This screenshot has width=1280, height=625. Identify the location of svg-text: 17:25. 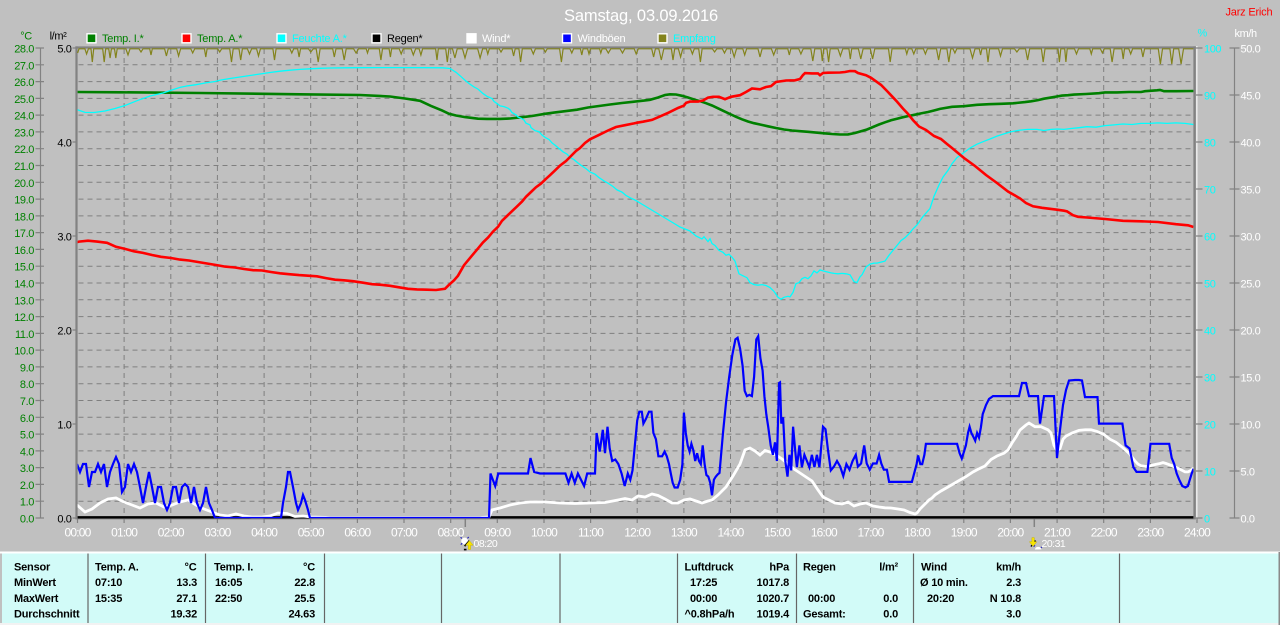
(703, 583).